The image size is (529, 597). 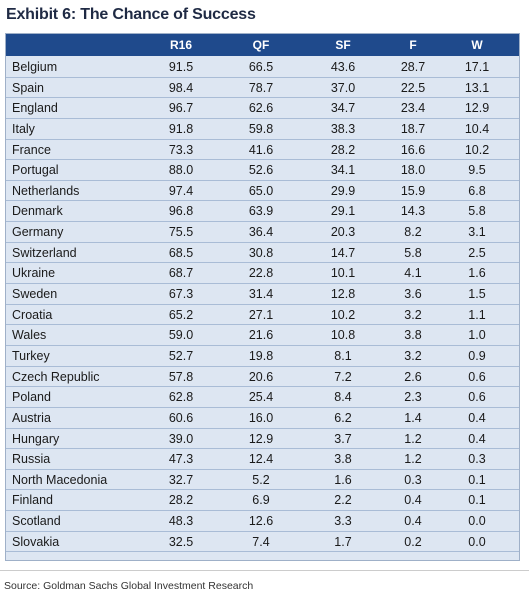 What do you see at coordinates (343, 355) in the screenshot?
I see `cell-sf: 8.1` at bounding box center [343, 355].